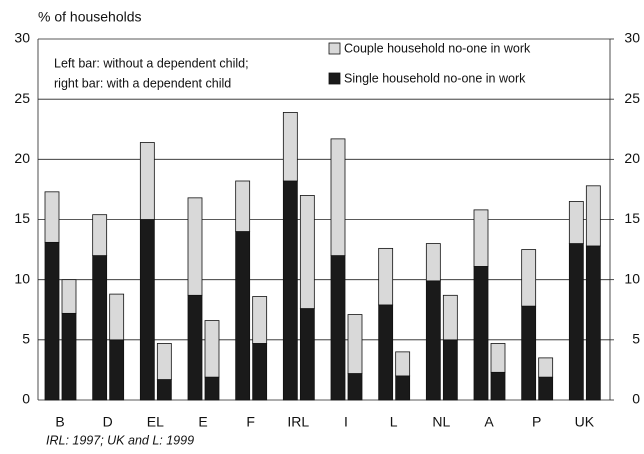  What do you see at coordinates (632, 278) in the screenshot?
I see `y2-tick-label: 10` at bounding box center [632, 278].